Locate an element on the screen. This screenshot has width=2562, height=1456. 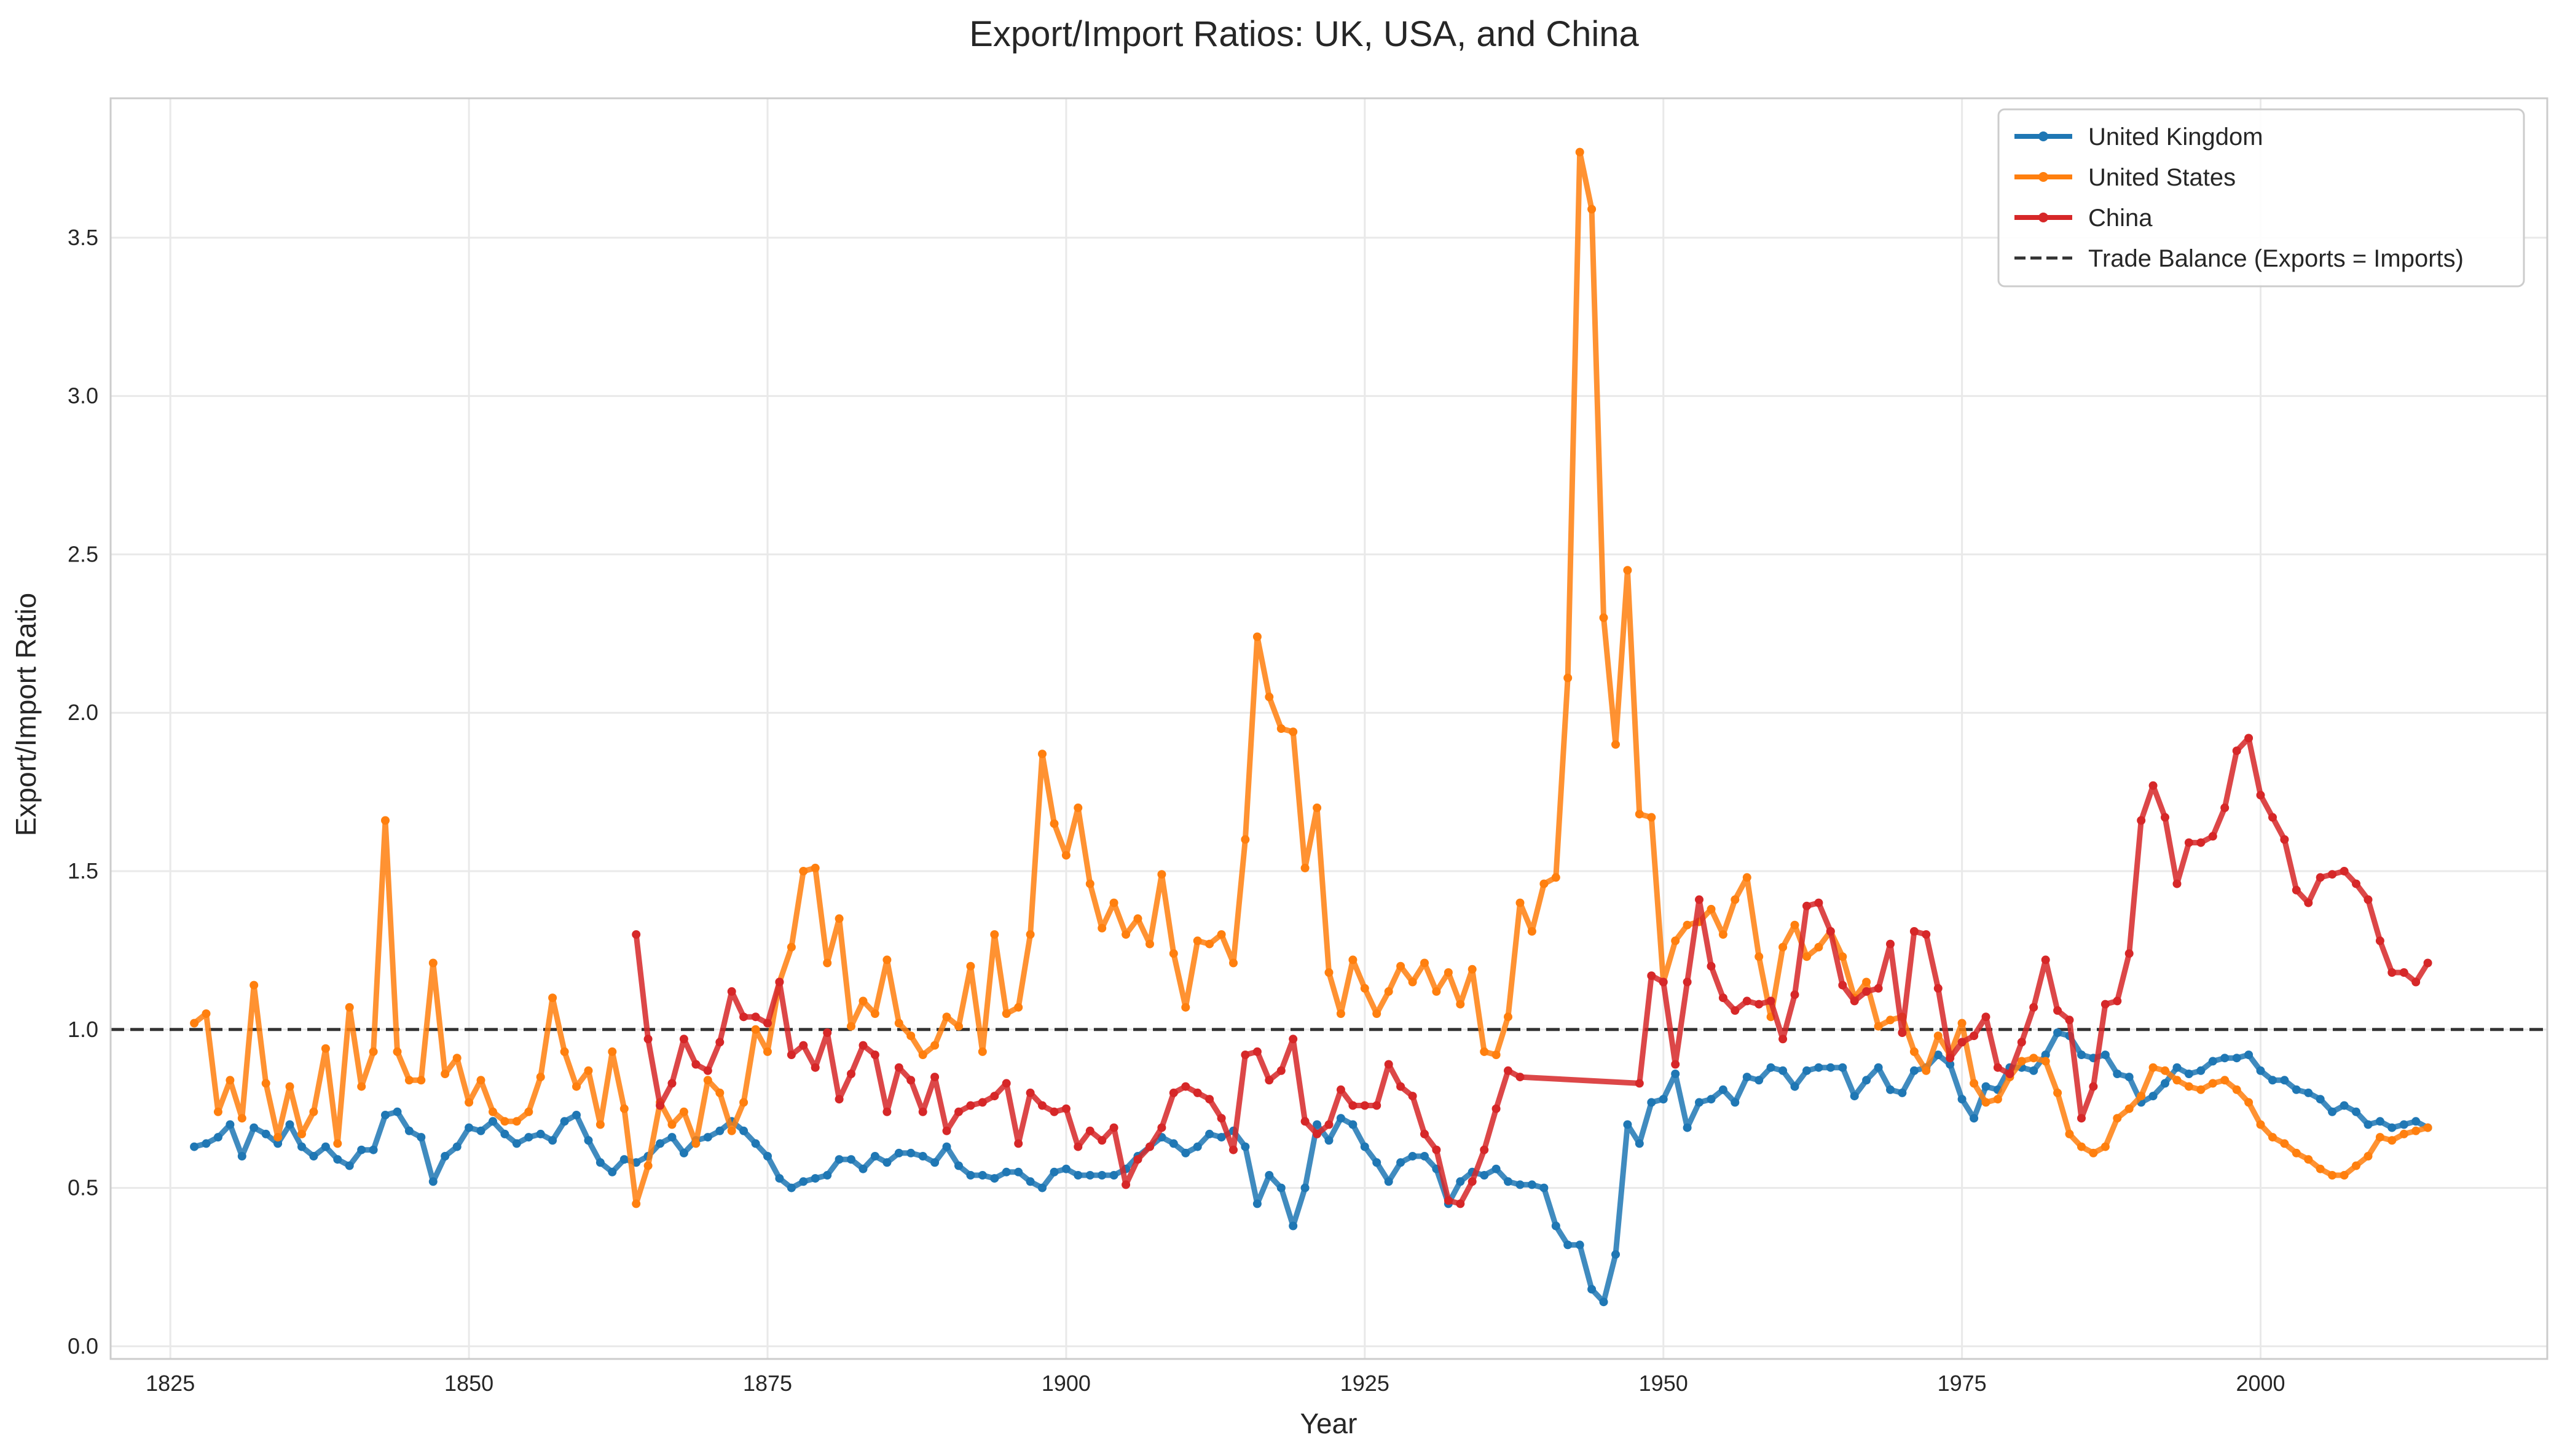
y-tick-label: 2.0 is located at coordinates (83, 712).